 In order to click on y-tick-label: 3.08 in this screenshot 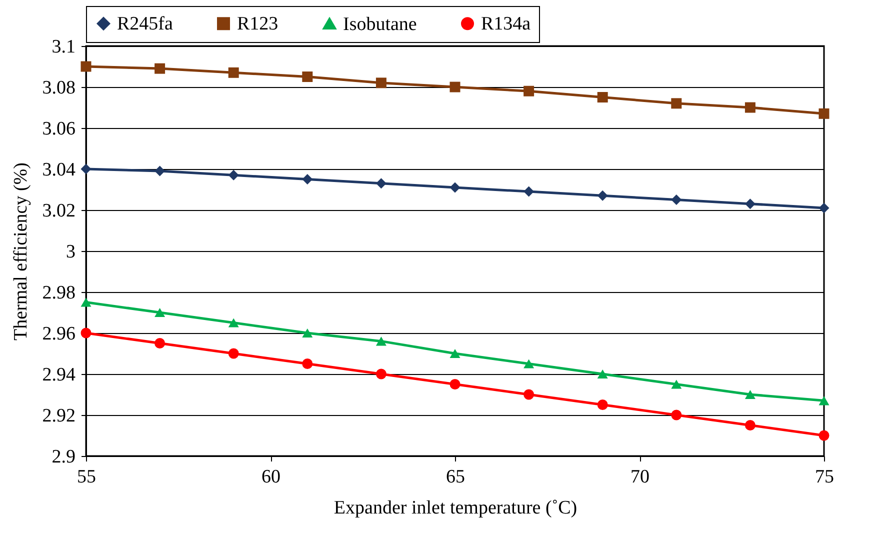, I will do `click(59, 88)`.